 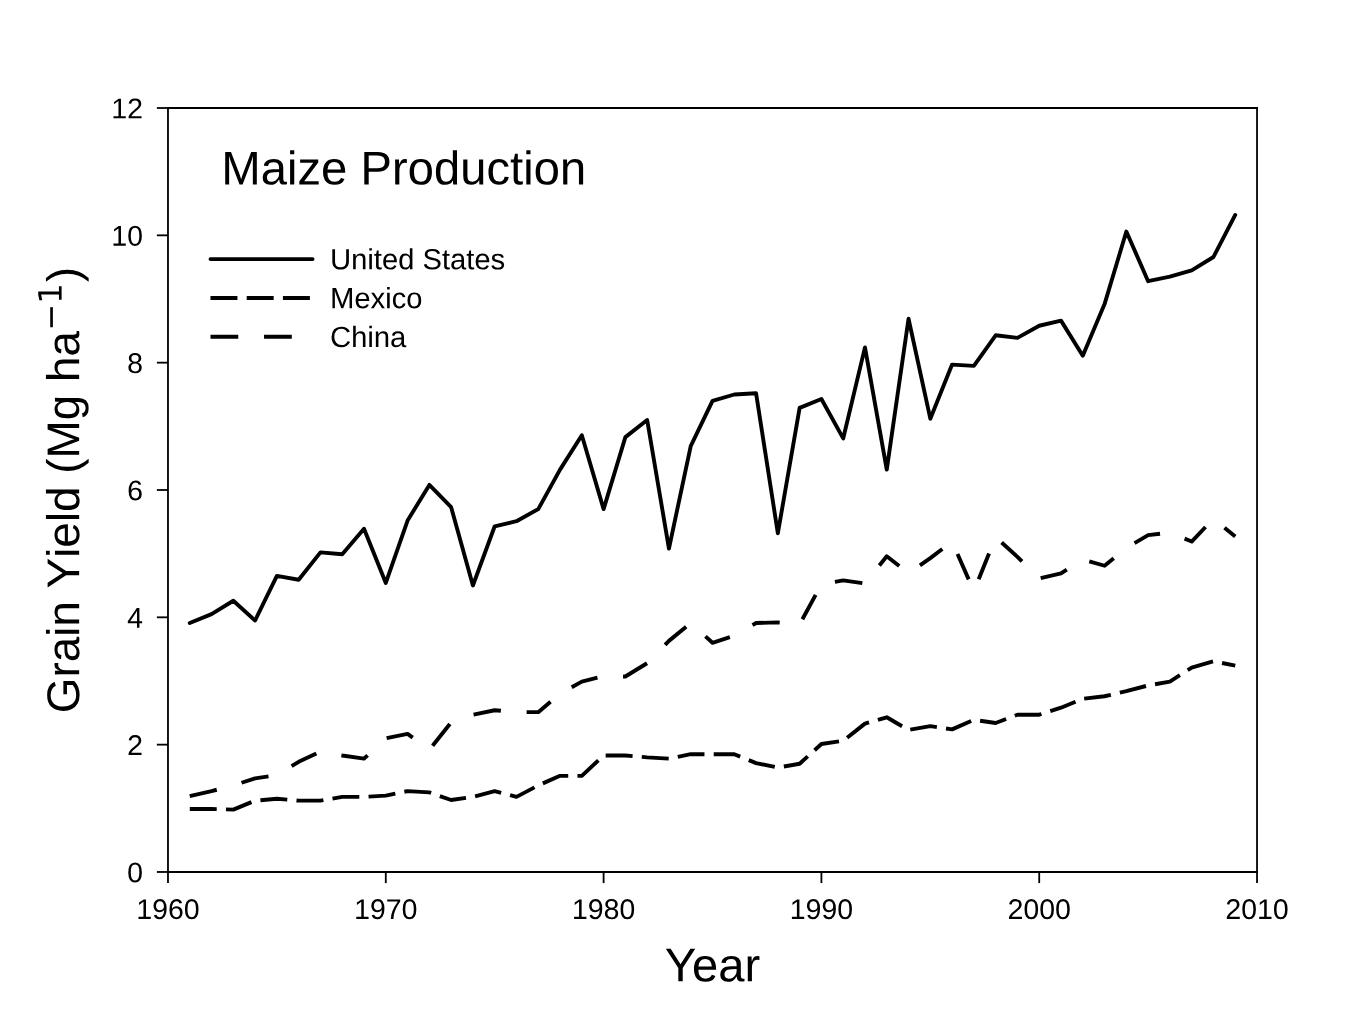 What do you see at coordinates (821, 909) in the screenshot?
I see `x-tick-label: 1990` at bounding box center [821, 909].